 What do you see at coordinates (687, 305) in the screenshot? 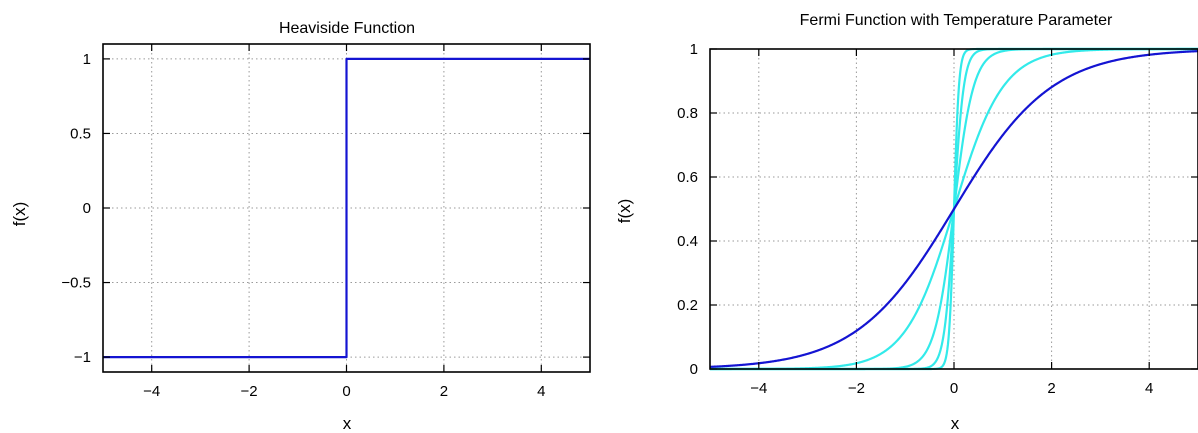
I see `y-tick-label: 0.2` at bounding box center [687, 305].